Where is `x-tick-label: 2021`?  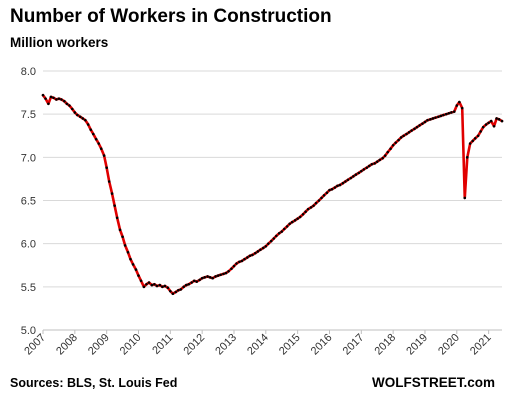 x-tick-label: 2021 is located at coordinates (481, 345).